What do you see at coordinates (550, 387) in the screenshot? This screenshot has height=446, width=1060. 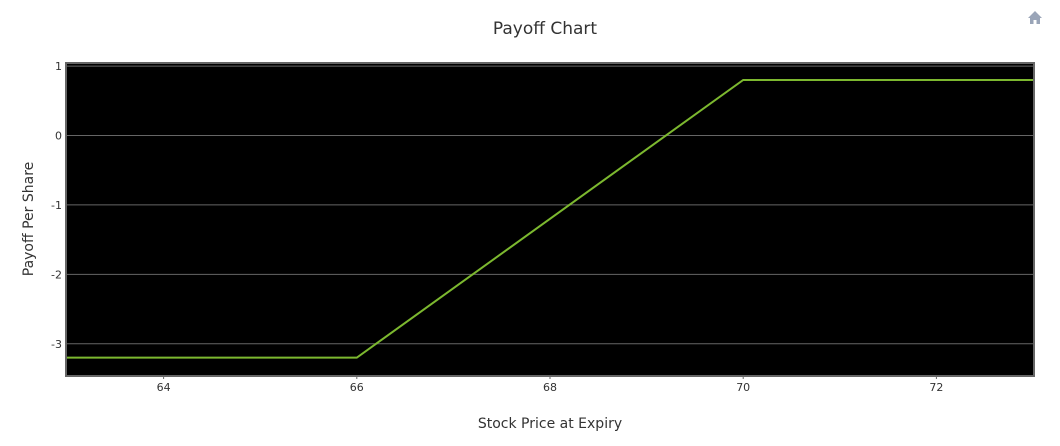 I see `x-tick-label: 68` at bounding box center [550, 387].